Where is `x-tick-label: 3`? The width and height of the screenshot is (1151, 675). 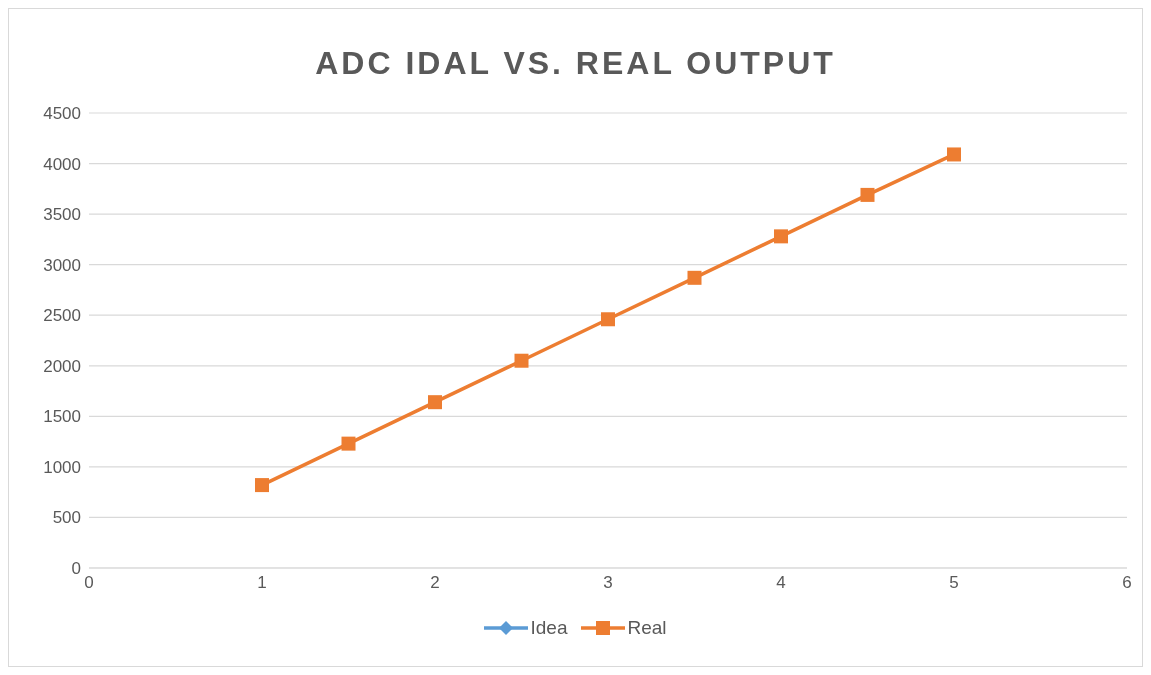 x-tick-label: 3 is located at coordinates (608, 583).